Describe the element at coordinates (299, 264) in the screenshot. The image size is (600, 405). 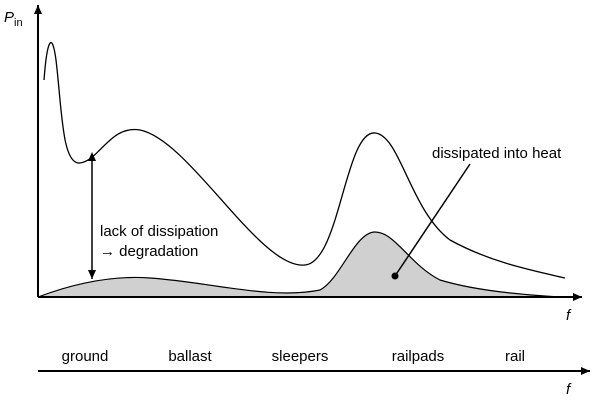
I see `dissipated-area` at that location.